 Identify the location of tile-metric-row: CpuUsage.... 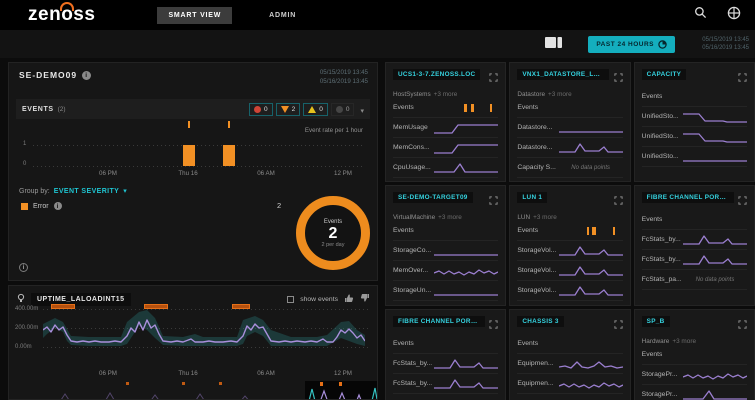
(446, 168).